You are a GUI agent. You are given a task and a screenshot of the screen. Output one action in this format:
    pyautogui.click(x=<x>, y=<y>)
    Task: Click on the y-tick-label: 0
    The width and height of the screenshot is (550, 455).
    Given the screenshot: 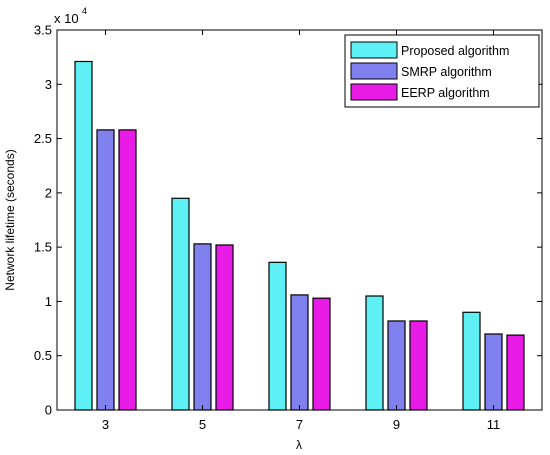 What is the action you would take?
    pyautogui.click(x=48, y=410)
    